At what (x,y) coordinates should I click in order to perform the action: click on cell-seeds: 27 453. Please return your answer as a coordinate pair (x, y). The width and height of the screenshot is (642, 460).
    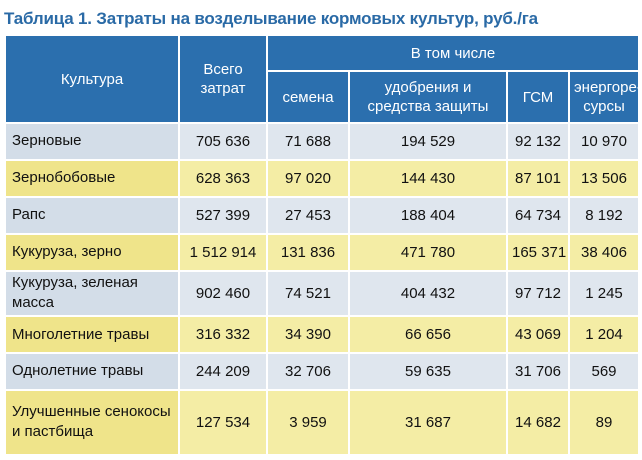
    Looking at the image, I should click on (308, 215).